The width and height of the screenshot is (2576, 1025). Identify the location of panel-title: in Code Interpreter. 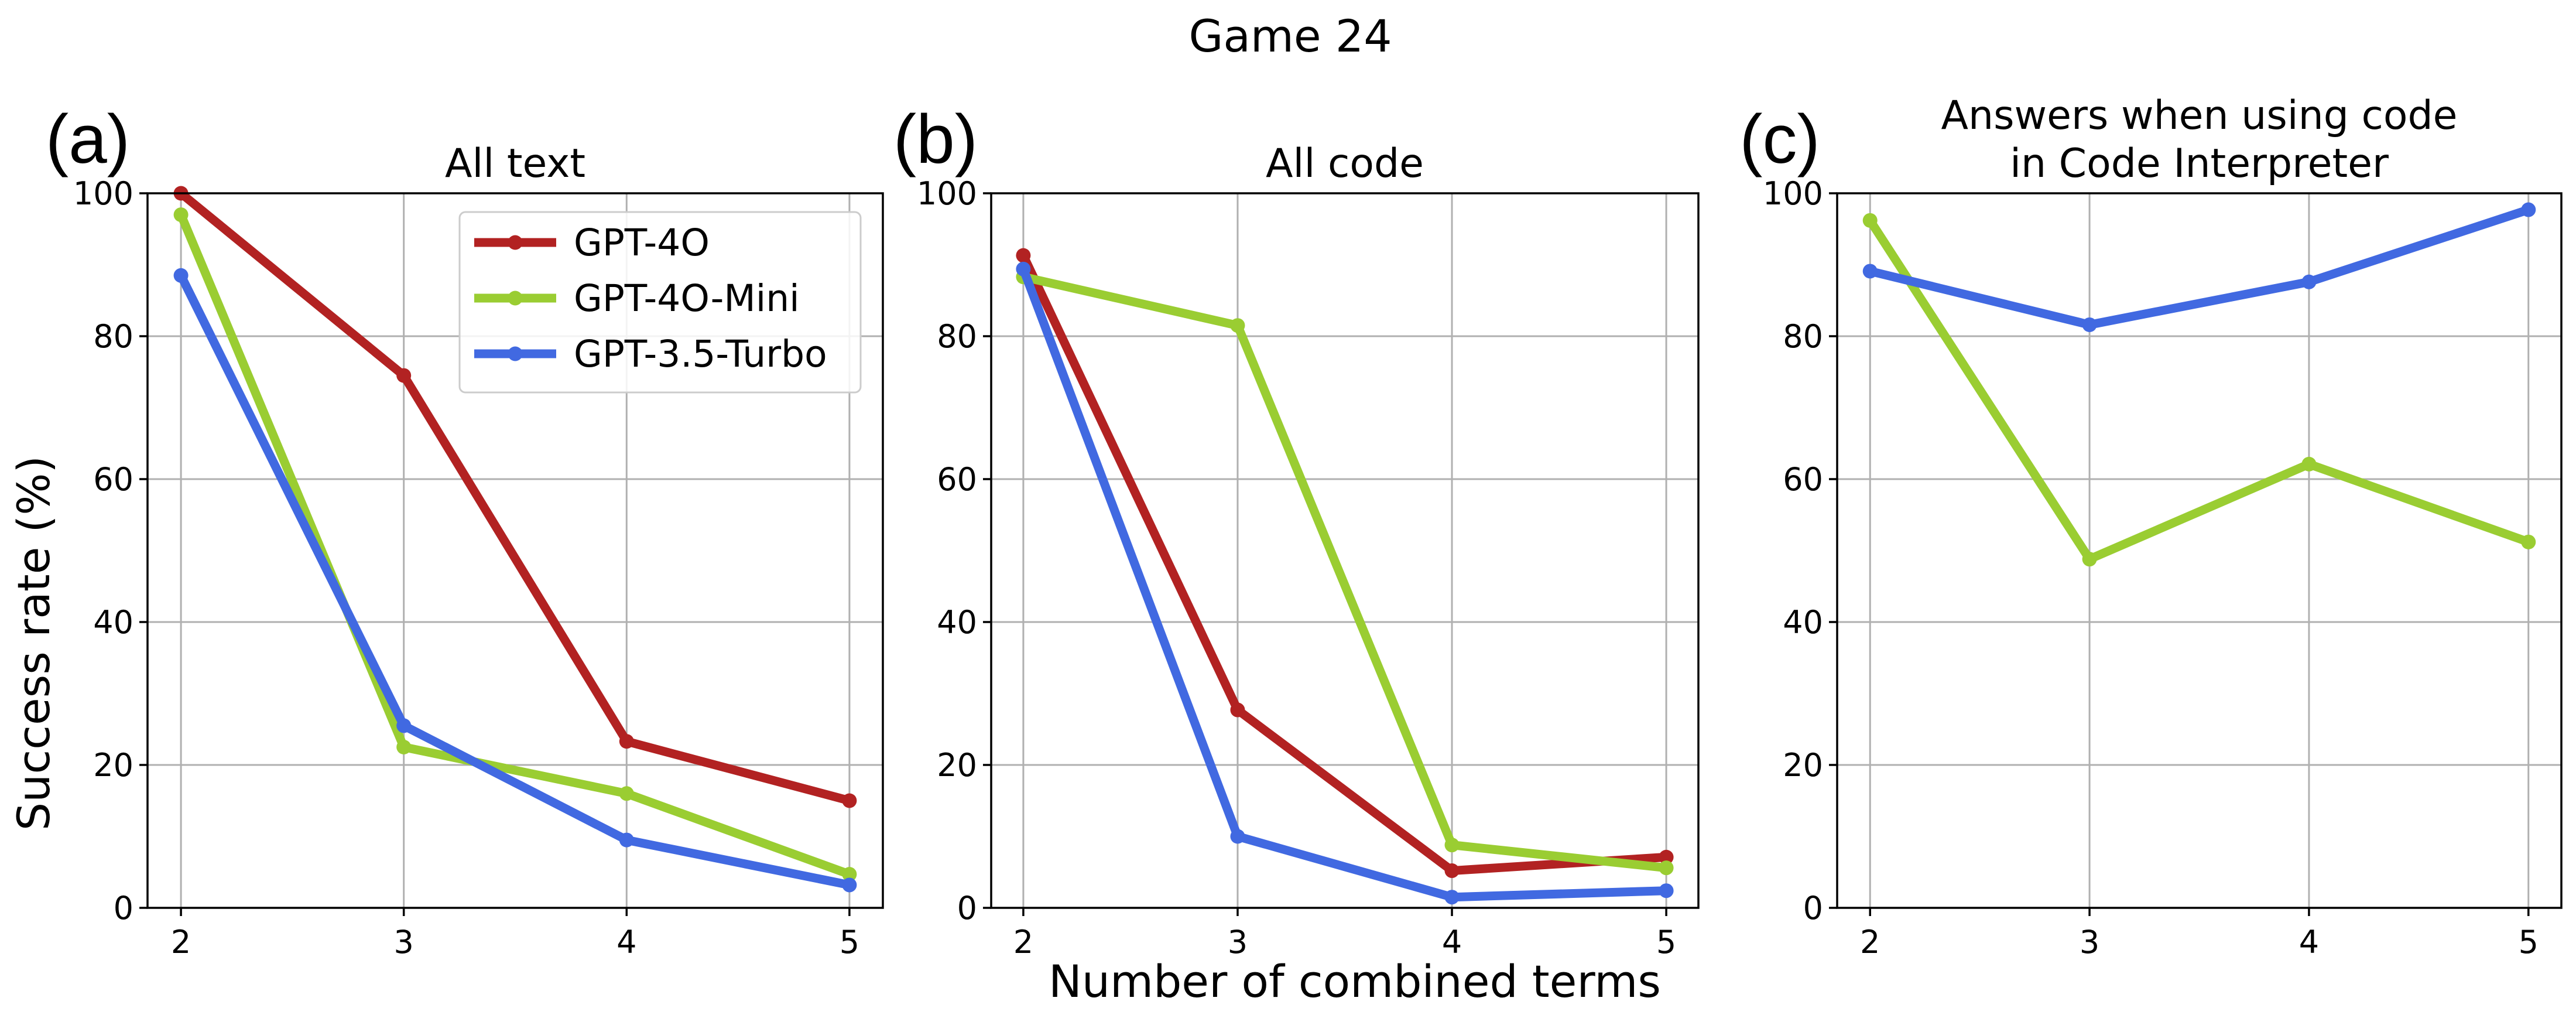
(2199, 164).